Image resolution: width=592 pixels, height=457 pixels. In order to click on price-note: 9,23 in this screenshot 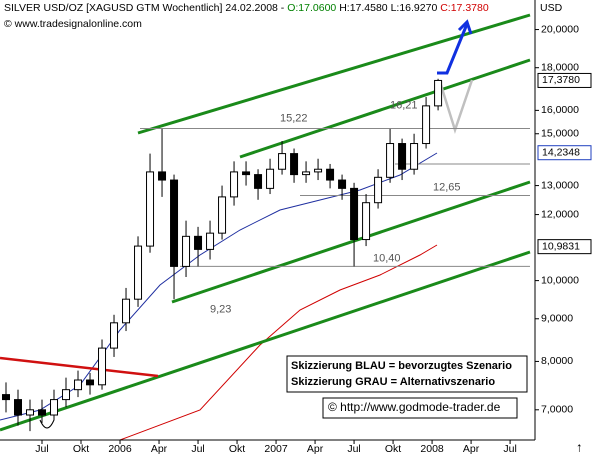, I will do `click(220, 310)`.